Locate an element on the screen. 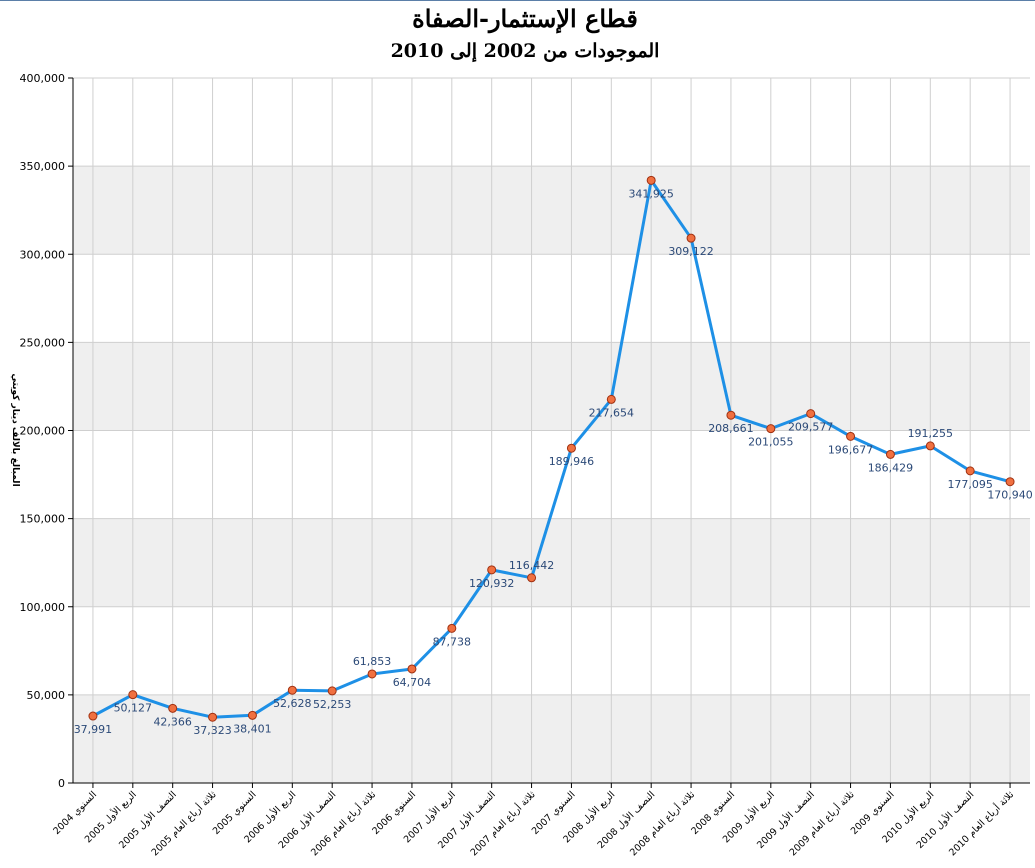 This screenshot has height=868, width=1035. data-label: 87,738 is located at coordinates (452, 641).